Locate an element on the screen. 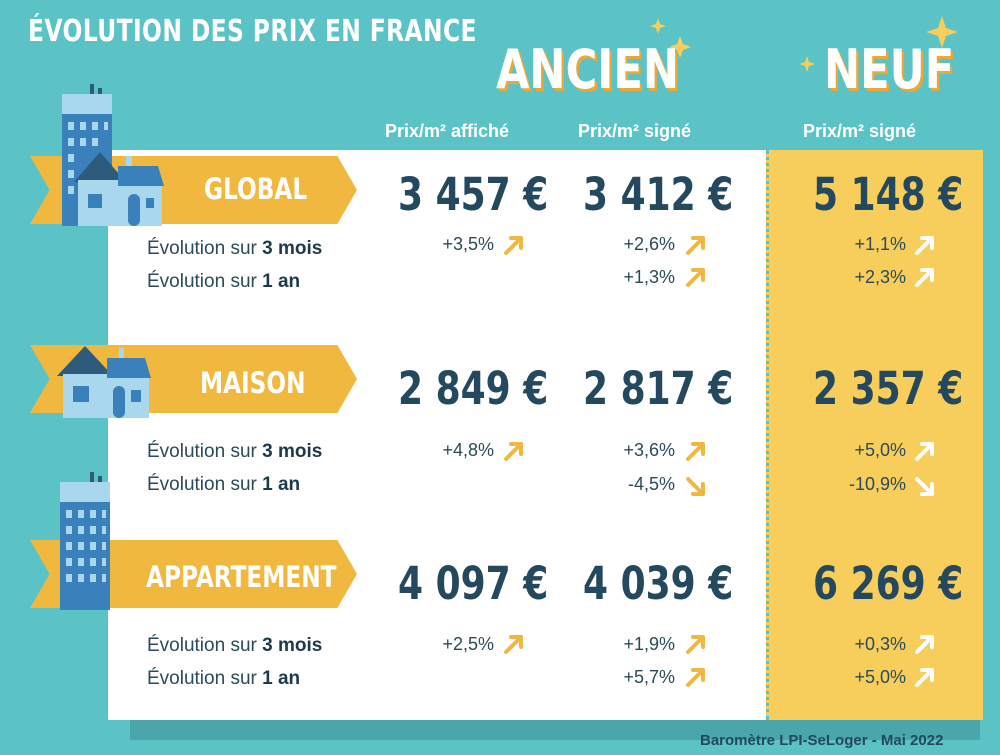 This screenshot has height=755, width=1000. pct-3-mois: +5,0% is located at coordinates (880, 450).